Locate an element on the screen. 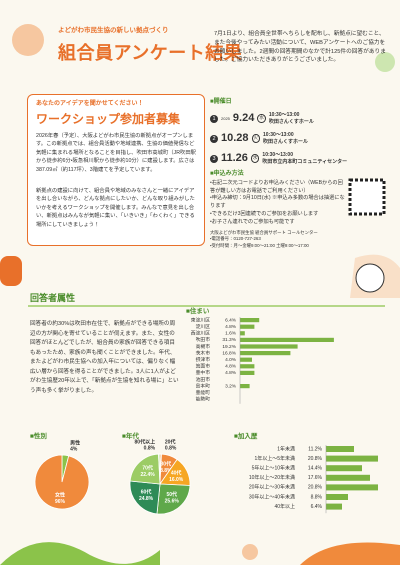 Image resolution: width=400 pixels, height=565 pixels. session-date: 11.26 is located at coordinates (234, 158).